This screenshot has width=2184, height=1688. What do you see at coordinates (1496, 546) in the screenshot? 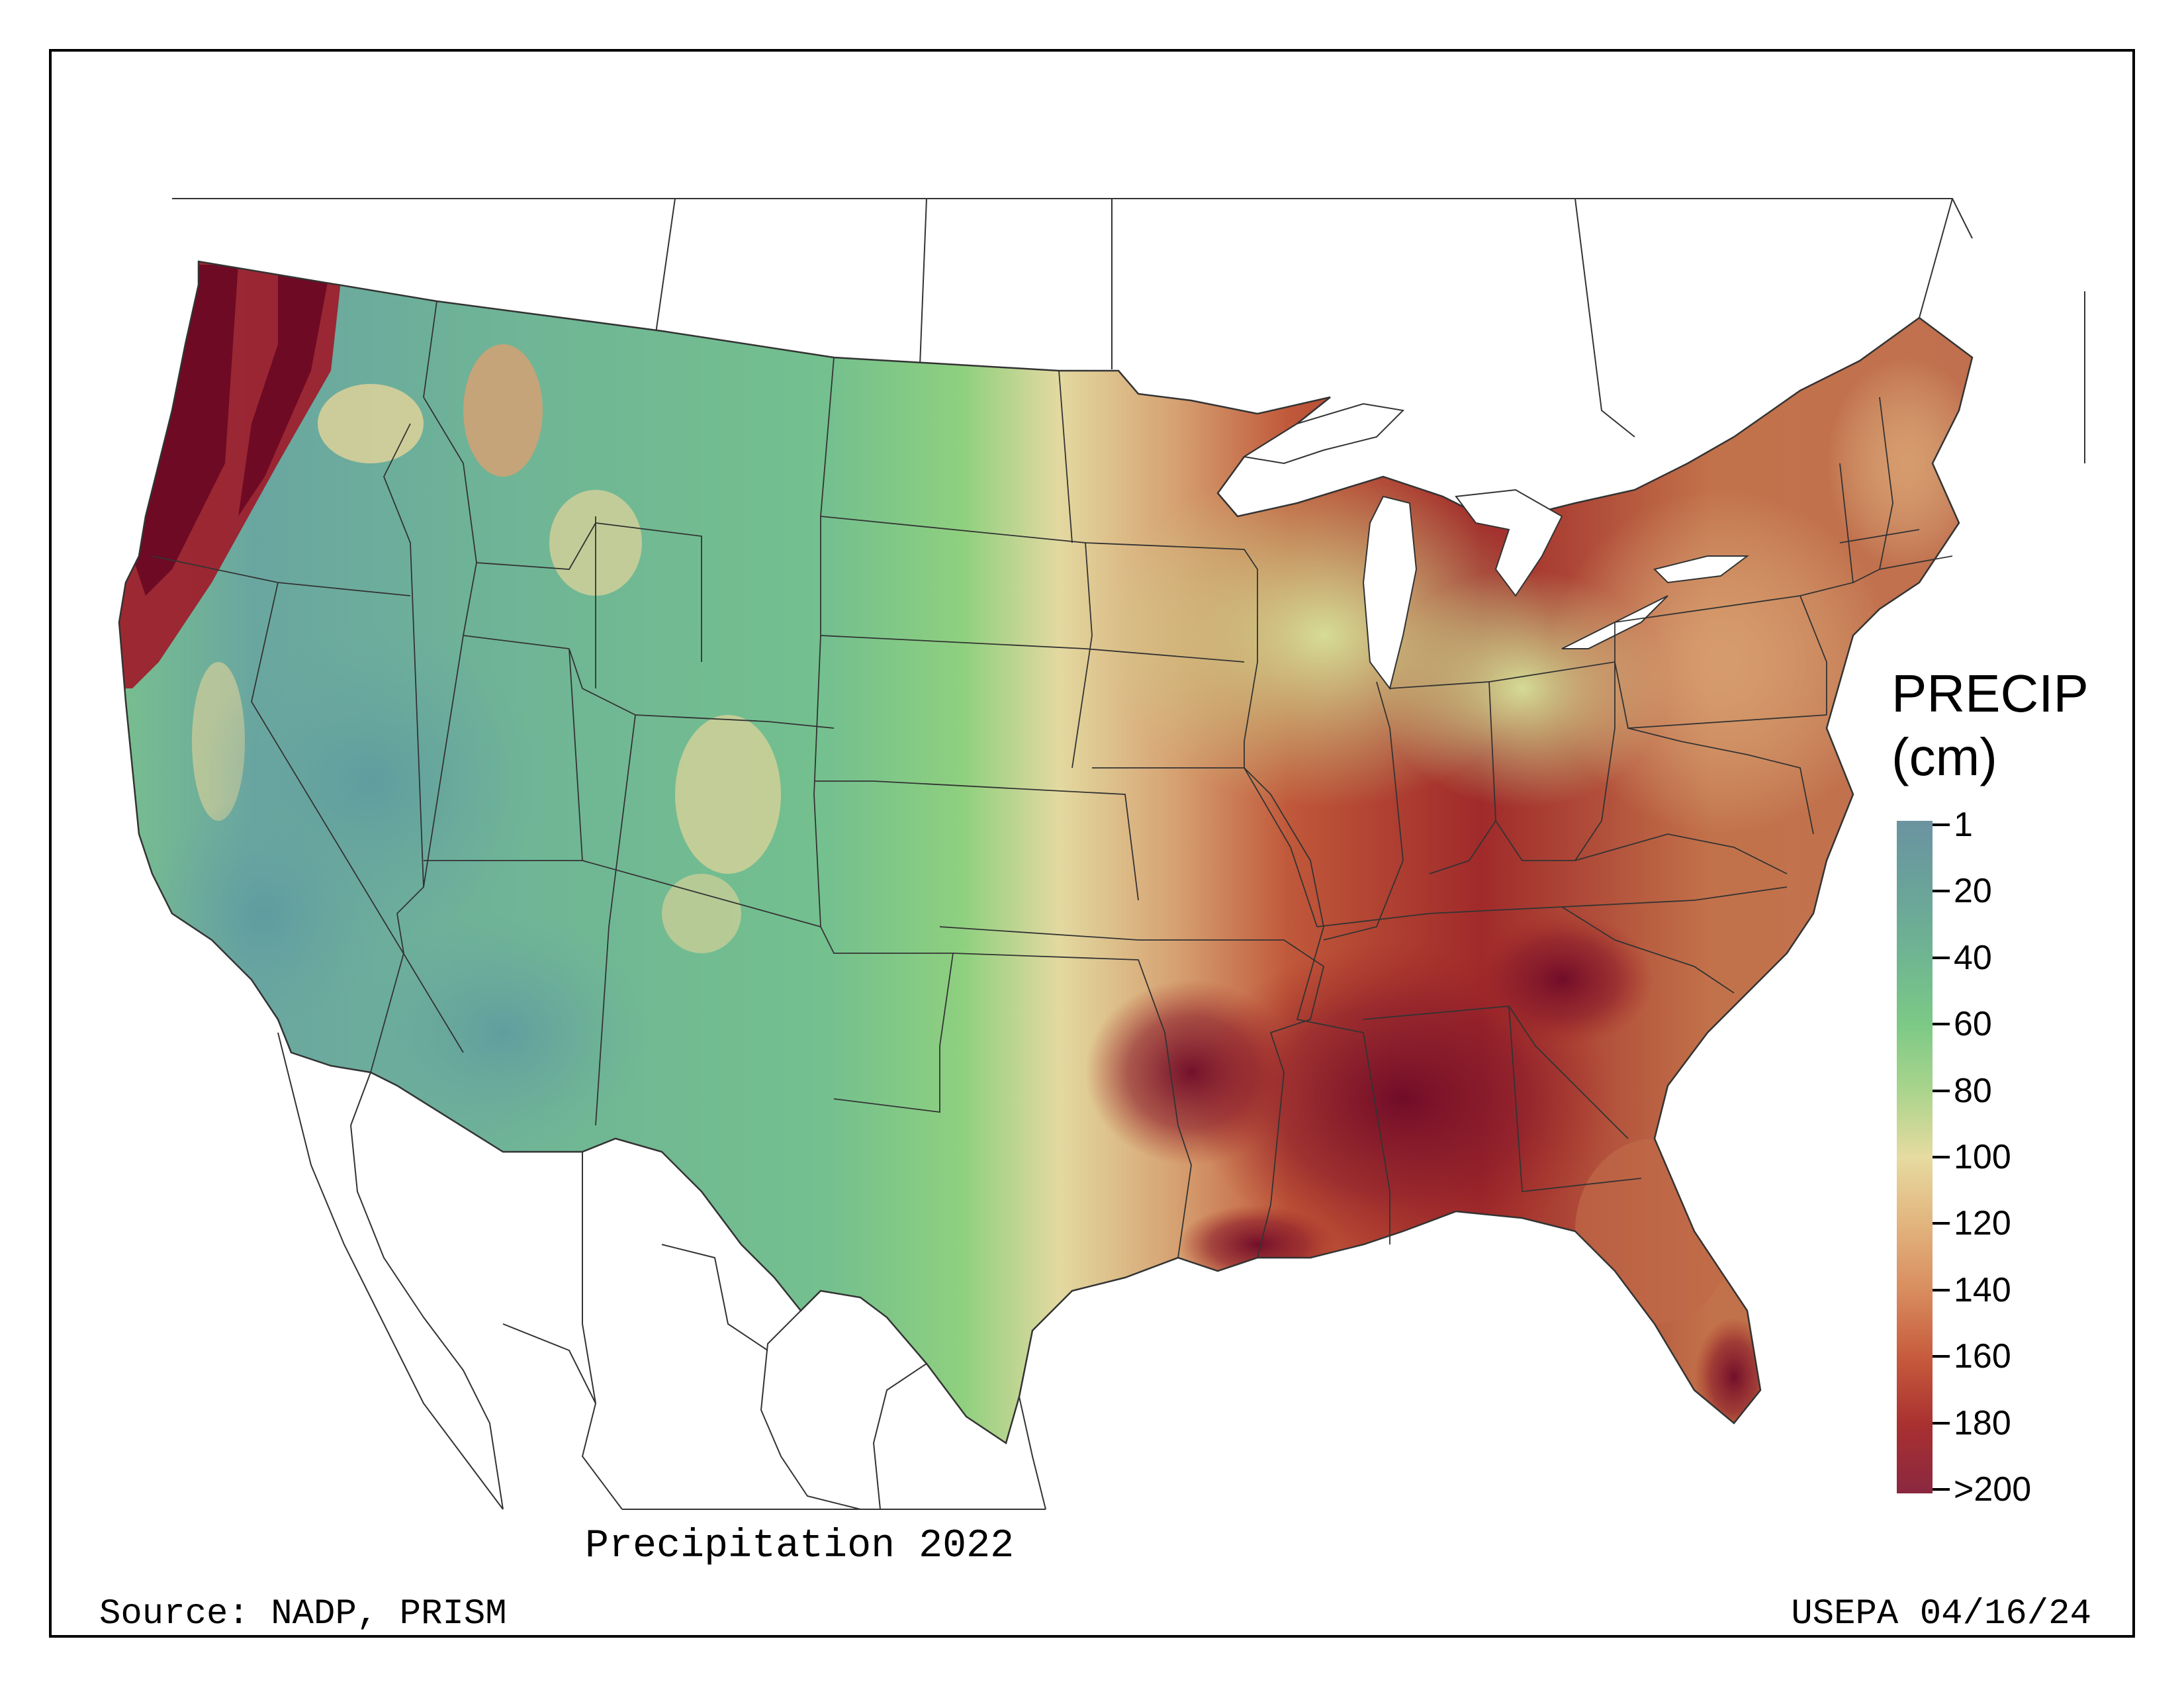
I see `great-lakes` at bounding box center [1496, 546].